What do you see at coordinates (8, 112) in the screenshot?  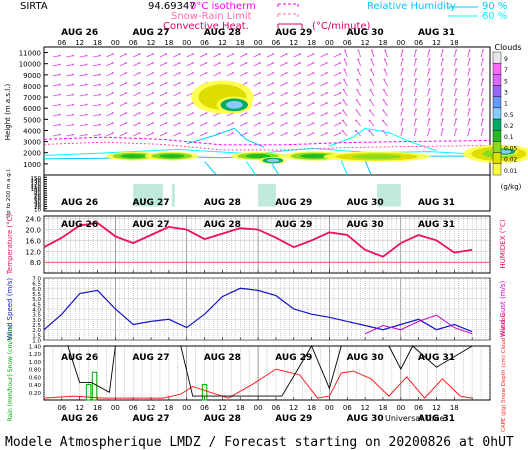 I see `cloud-y-axis-title: Height (m a.s.l.)` at bounding box center [8, 112].